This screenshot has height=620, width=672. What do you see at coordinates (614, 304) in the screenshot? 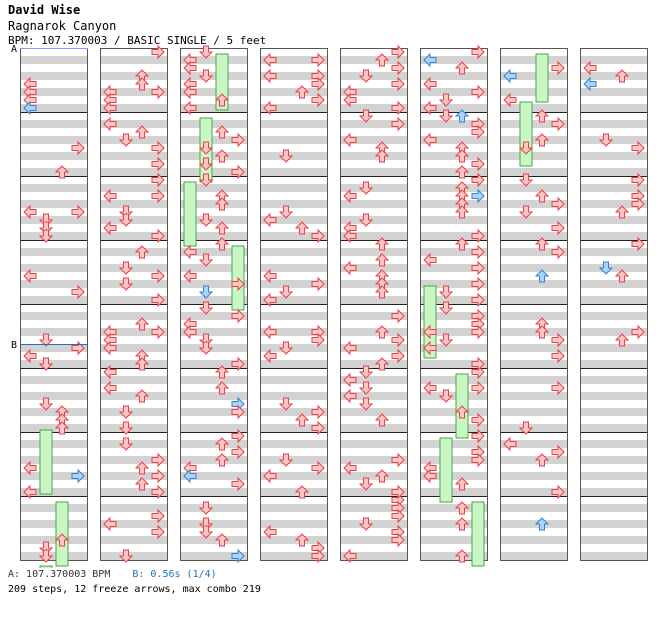
I see `chart-column-border` at bounding box center [614, 304].